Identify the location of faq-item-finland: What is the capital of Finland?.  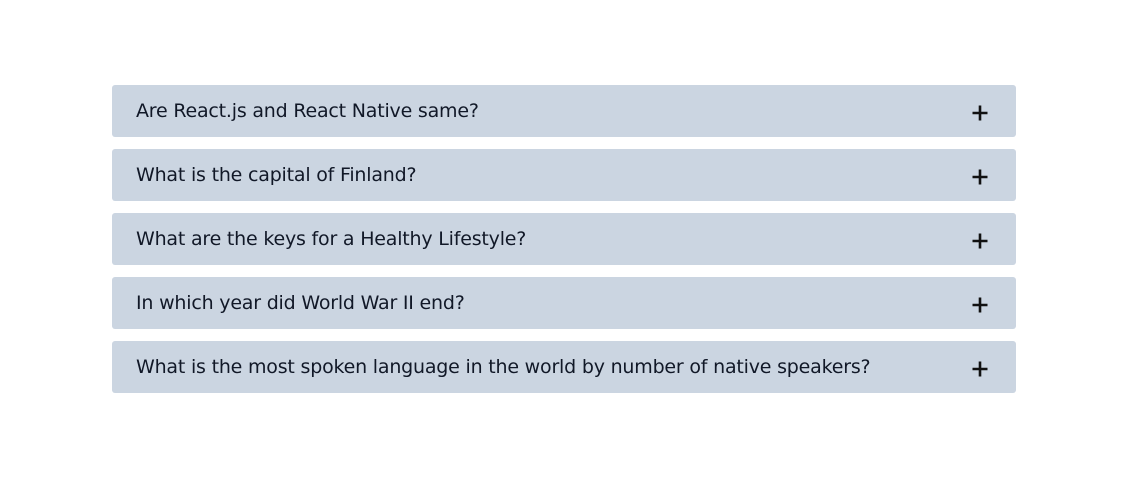
(564, 175).